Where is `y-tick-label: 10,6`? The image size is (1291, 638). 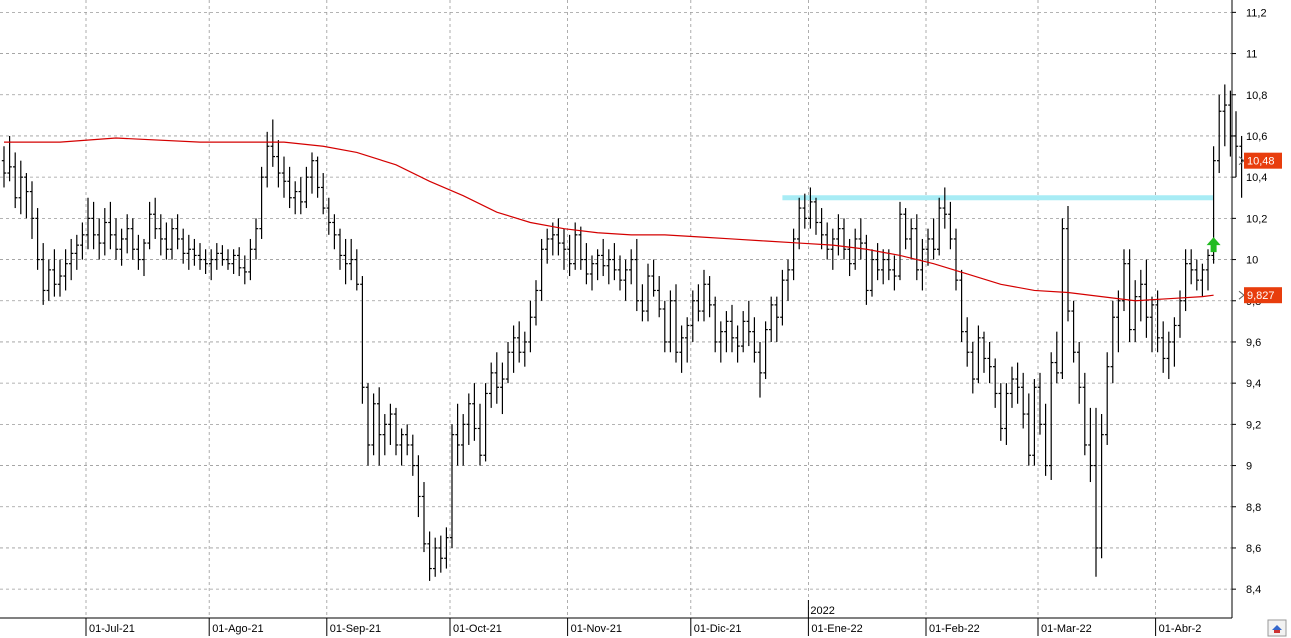
y-tick-label: 10,6 is located at coordinates (1256, 137).